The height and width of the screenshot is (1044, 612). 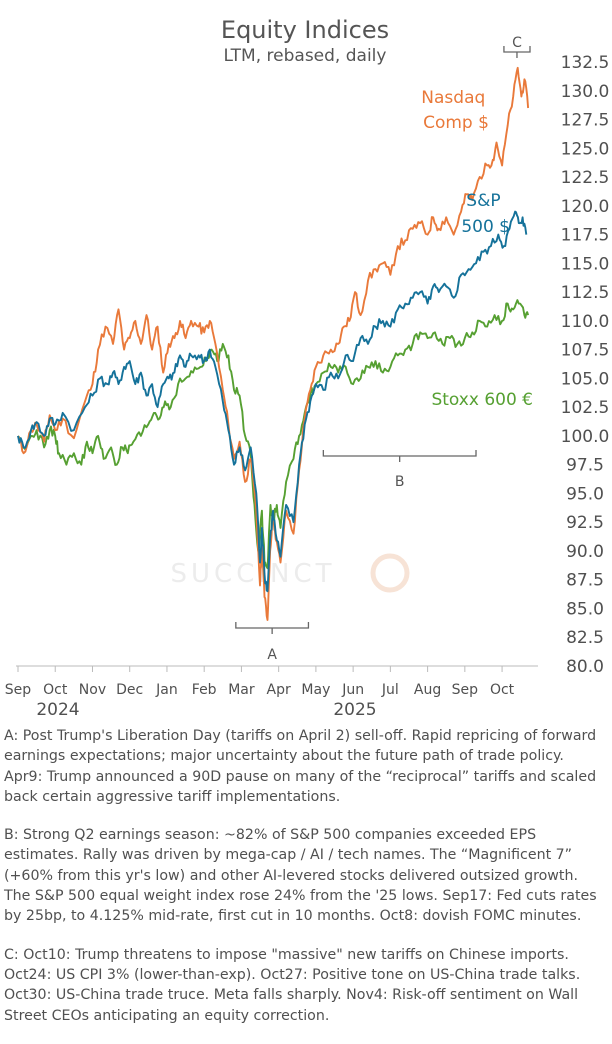 I want to click on y-tick-label: 90.0, so click(x=585, y=552).